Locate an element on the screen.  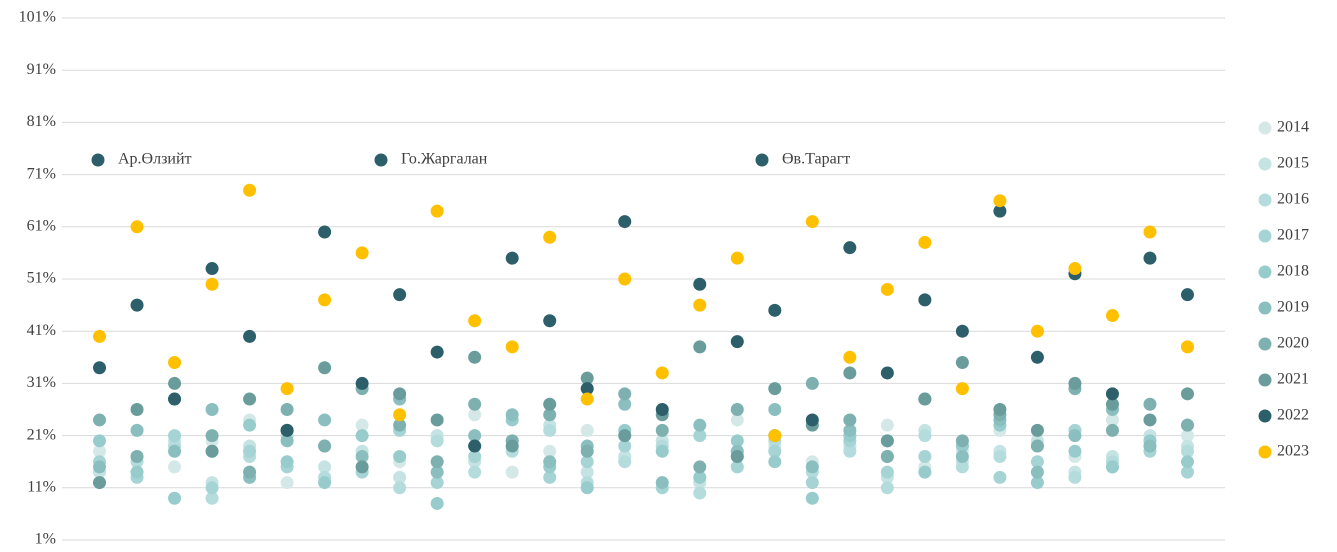
legend-label: 2021 is located at coordinates (1293, 379).